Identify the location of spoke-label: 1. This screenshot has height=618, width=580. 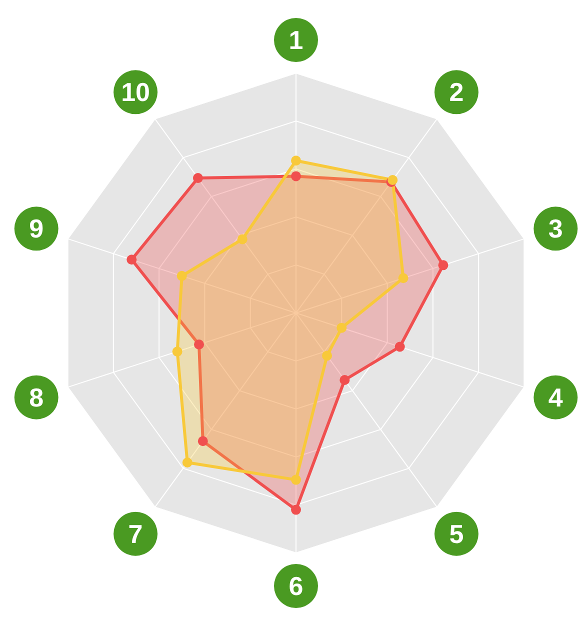
(296, 40).